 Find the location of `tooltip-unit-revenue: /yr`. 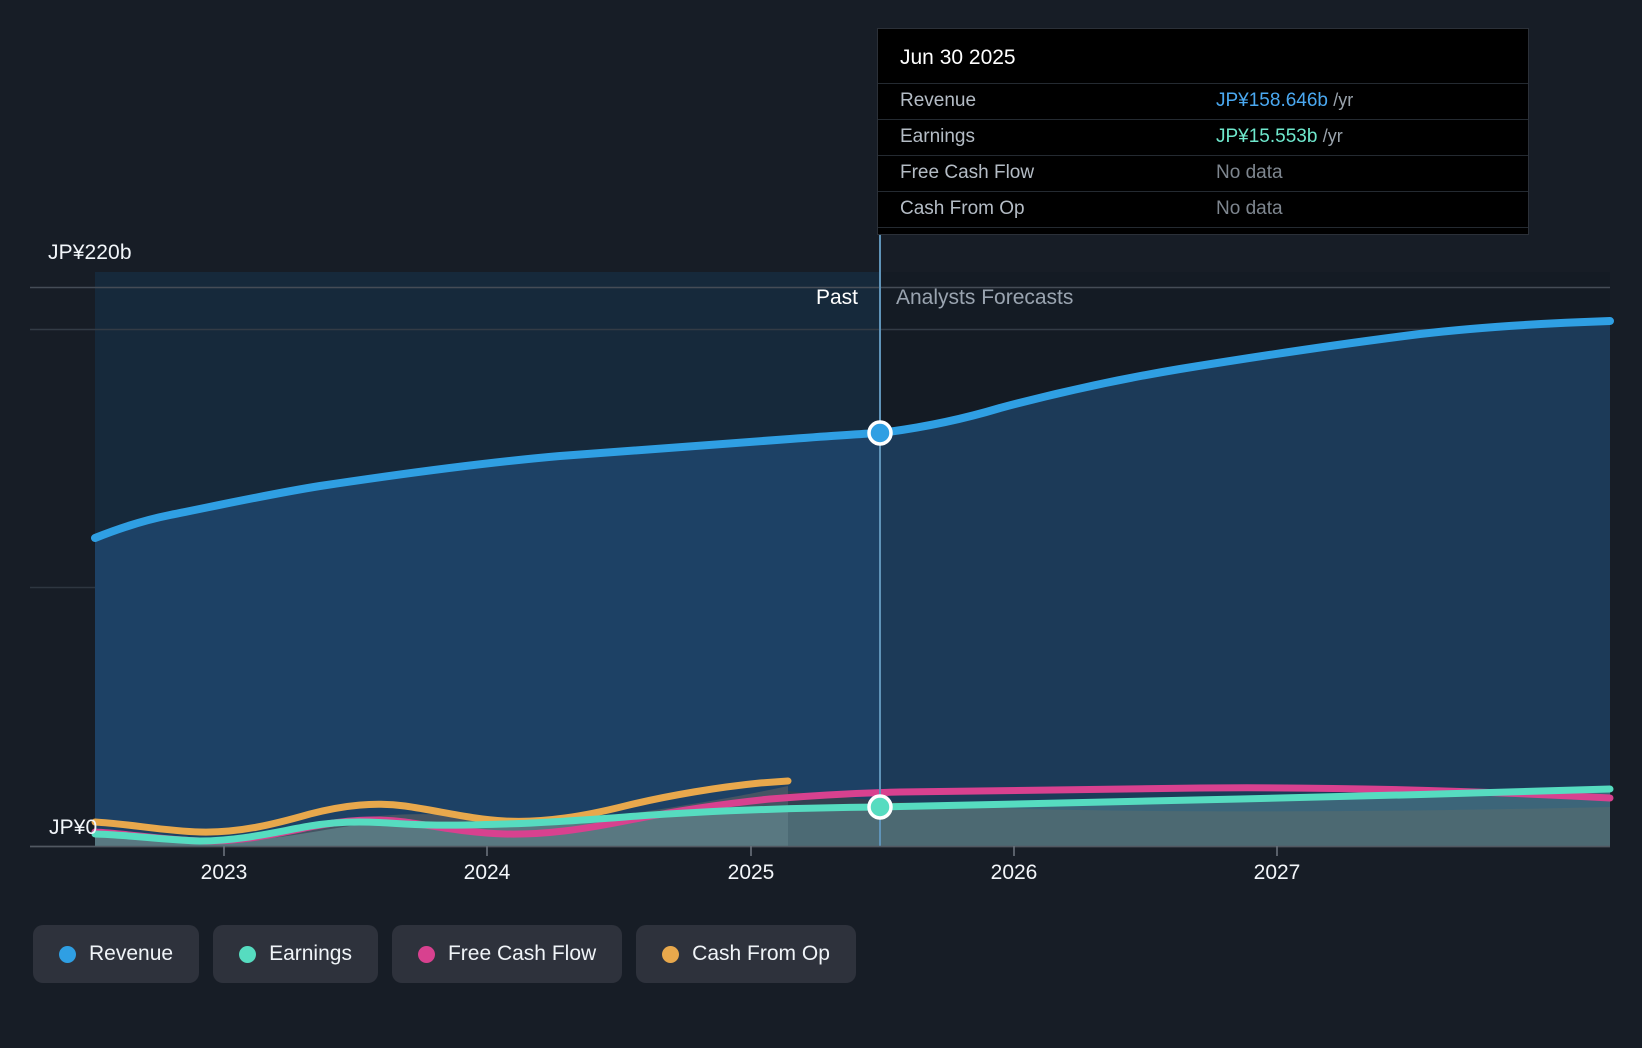

tooltip-unit-revenue: /yr is located at coordinates (1343, 100).